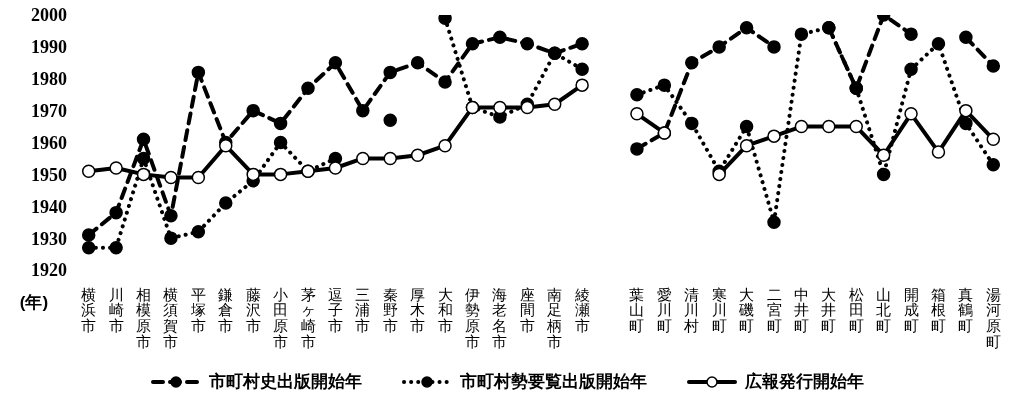  What do you see at coordinates (445, 309) in the screenshot?
I see `x-tick-label: 大和市` at bounding box center [445, 309].